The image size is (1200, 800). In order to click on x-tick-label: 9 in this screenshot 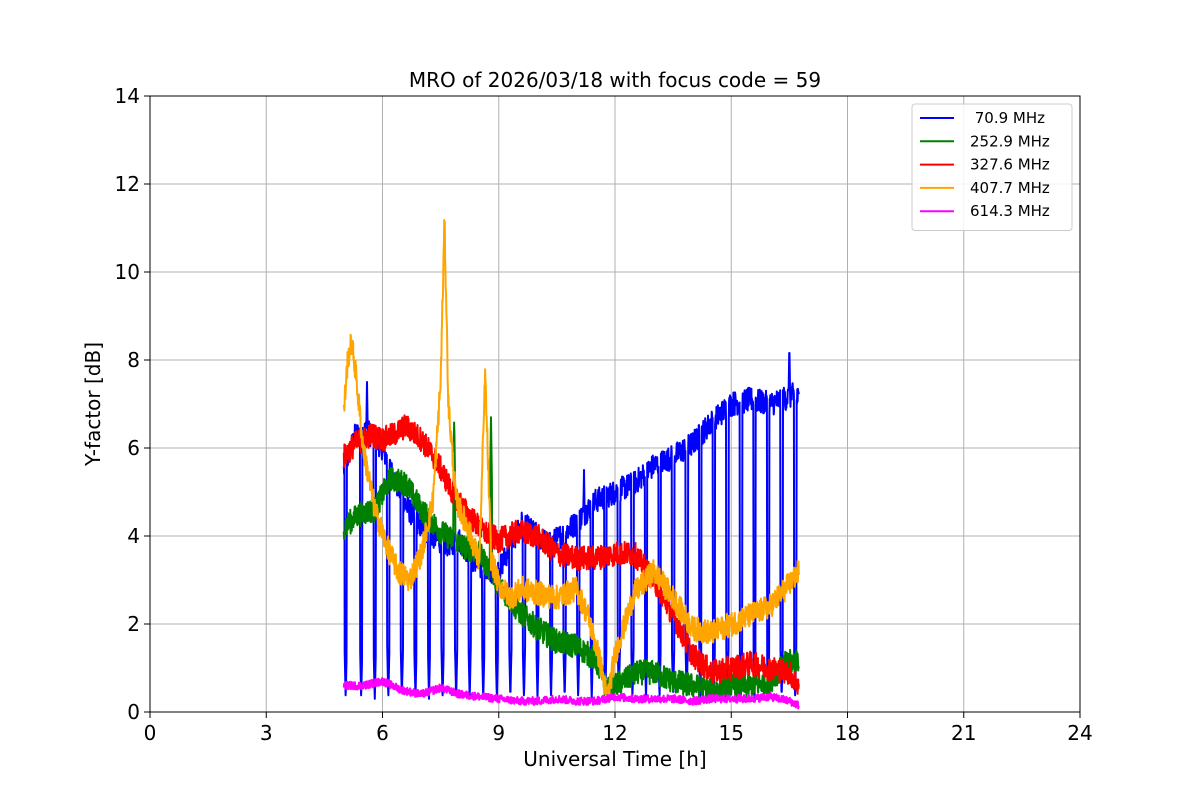, I will do `click(498, 733)`.